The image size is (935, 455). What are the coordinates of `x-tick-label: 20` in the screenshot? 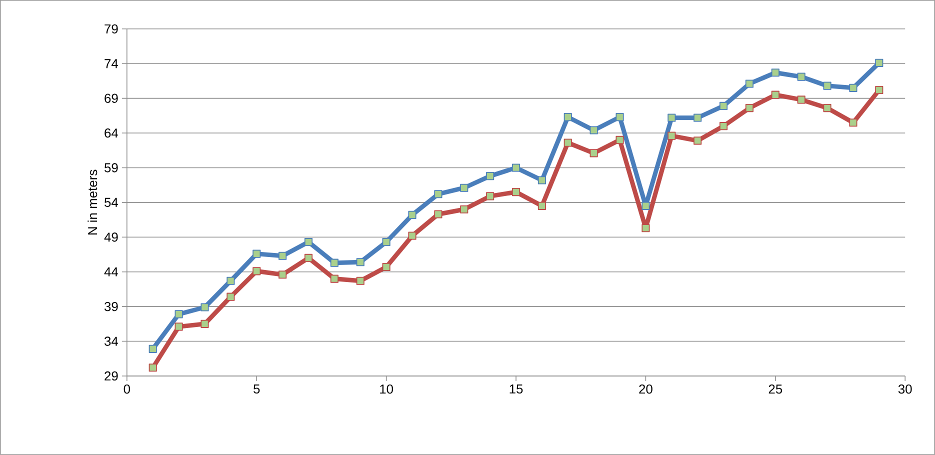 It's located at (645, 389).